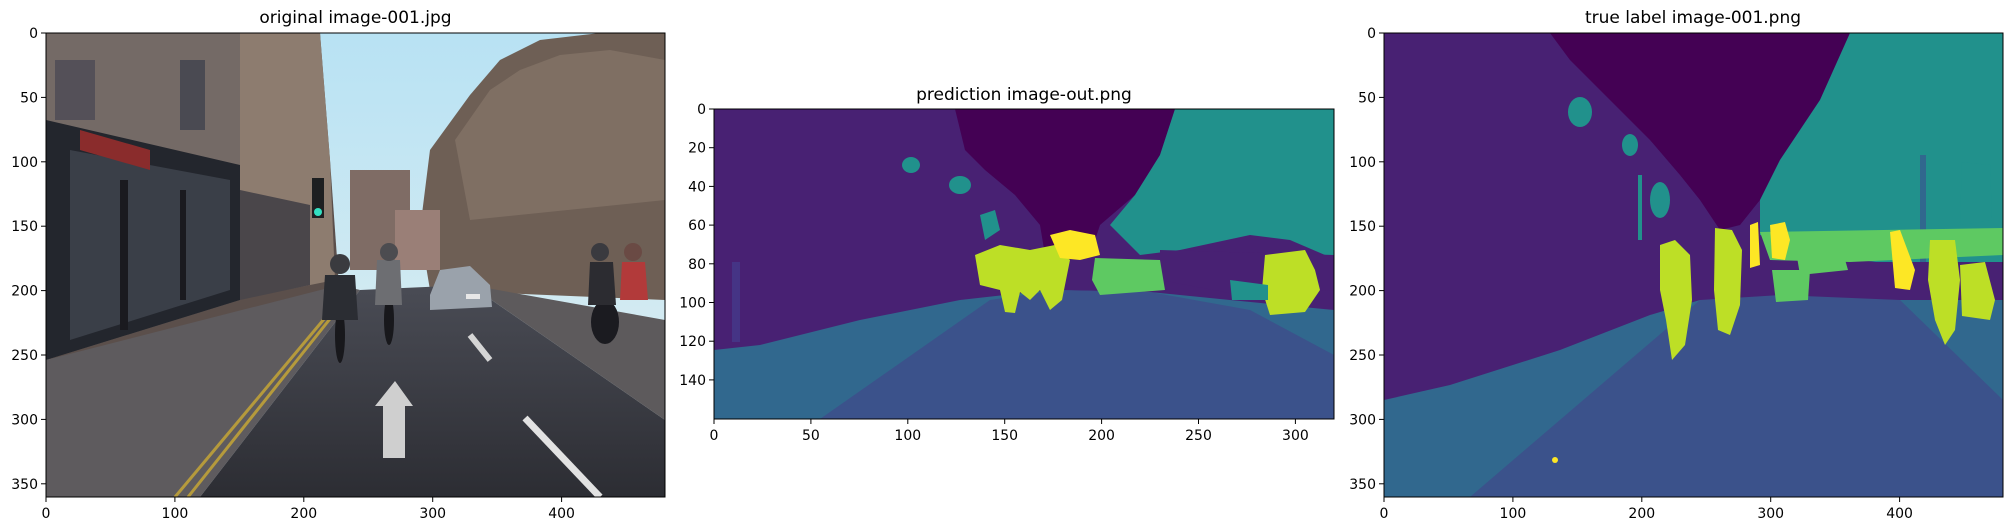  I want to click on y-tick-label: 140, so click(692, 381).